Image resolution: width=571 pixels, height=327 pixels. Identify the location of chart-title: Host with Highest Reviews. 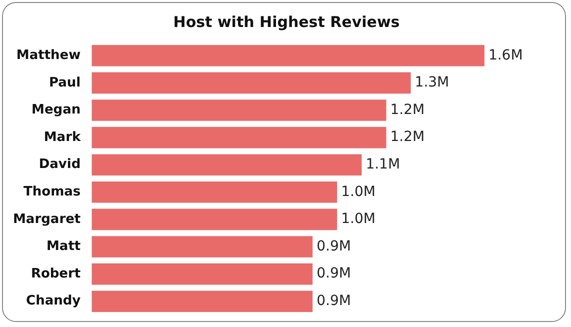
(286, 21).